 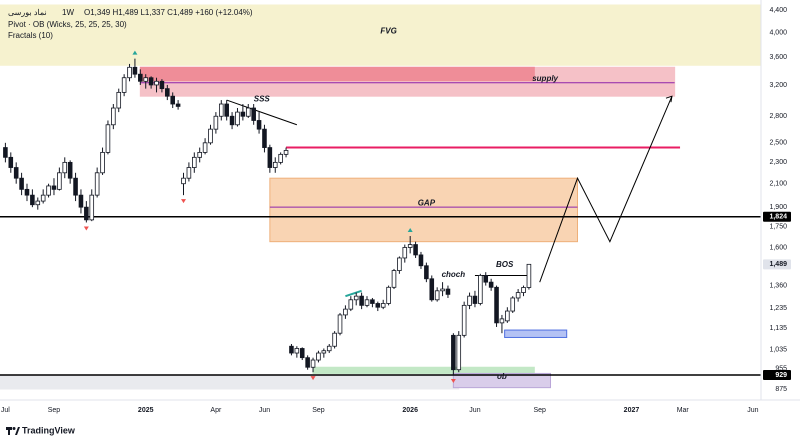 What do you see at coordinates (778, 162) in the screenshot?
I see `y-tick-label: 2,300` at bounding box center [778, 162].